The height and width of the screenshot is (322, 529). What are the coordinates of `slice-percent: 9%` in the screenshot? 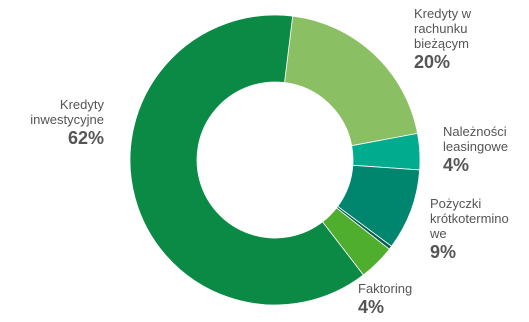 It's located at (443, 252).